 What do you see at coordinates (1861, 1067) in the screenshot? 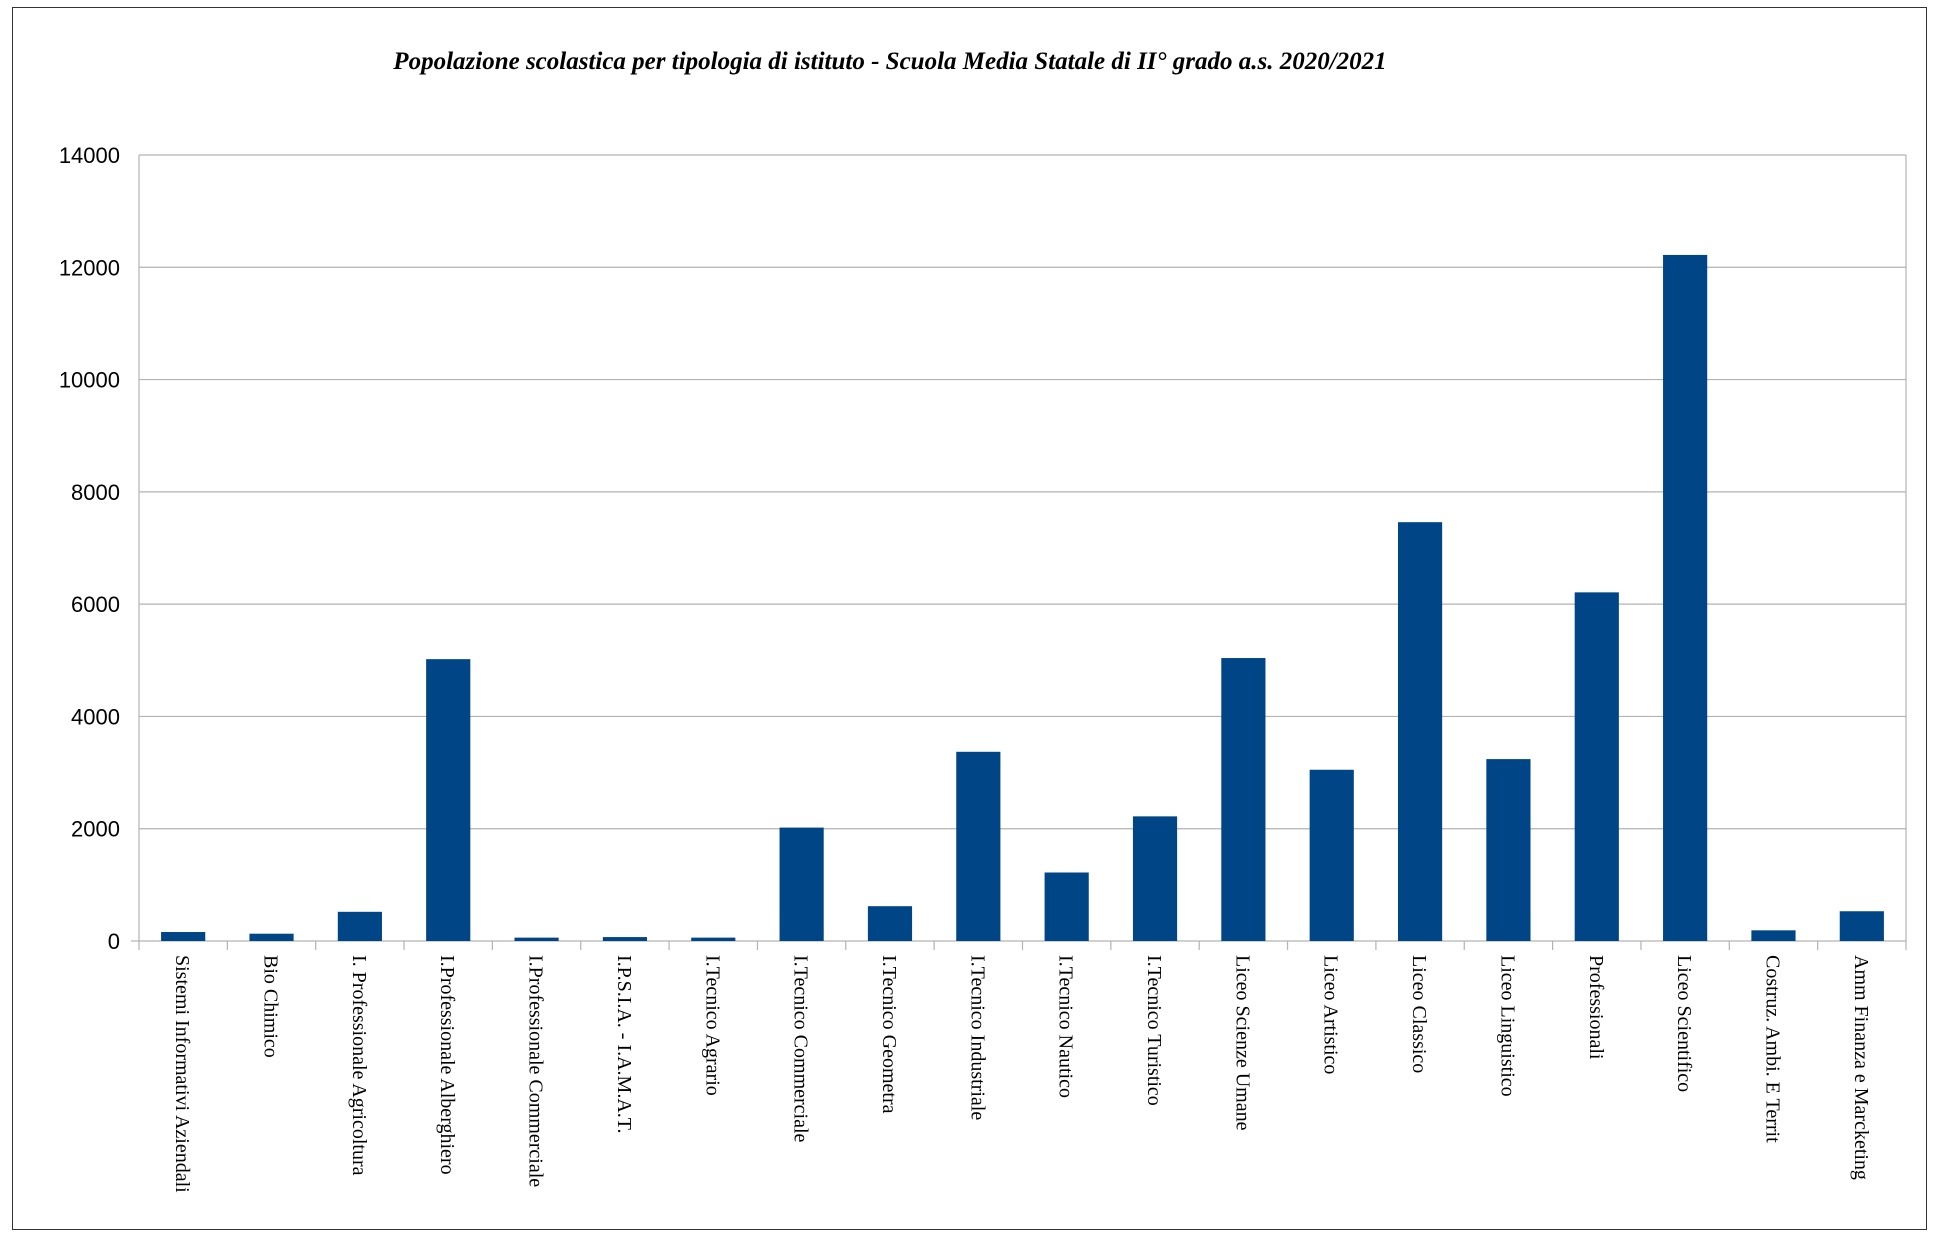
I see `x-tick-label: Amm Finanza e Marcketing` at bounding box center [1861, 1067].